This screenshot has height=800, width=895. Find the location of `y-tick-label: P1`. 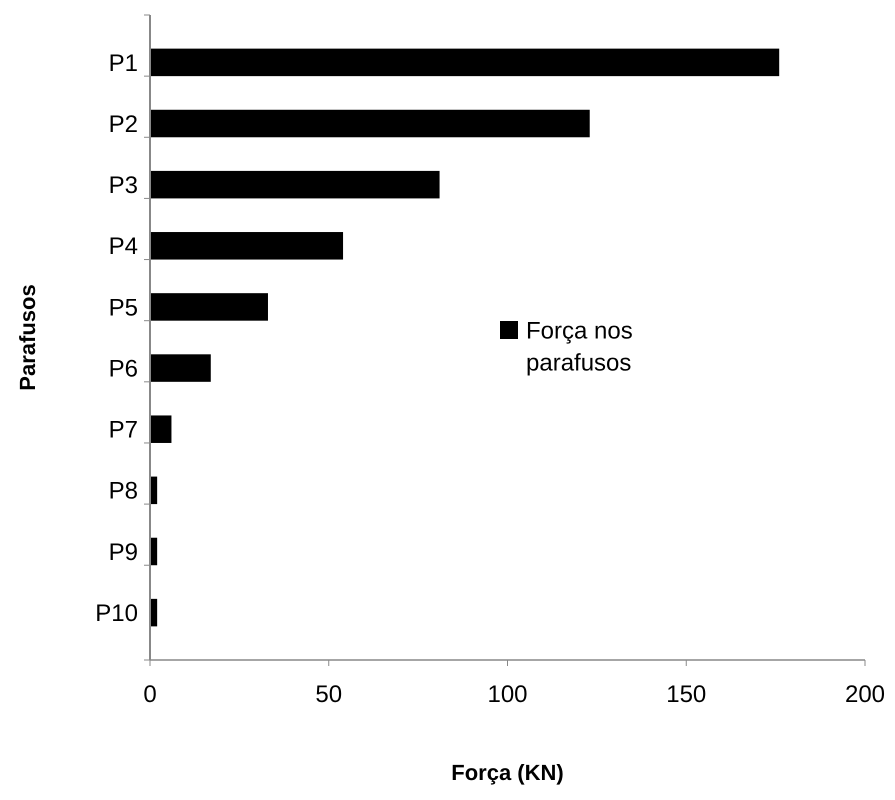

y-tick-label: P1 is located at coordinates (123, 63).